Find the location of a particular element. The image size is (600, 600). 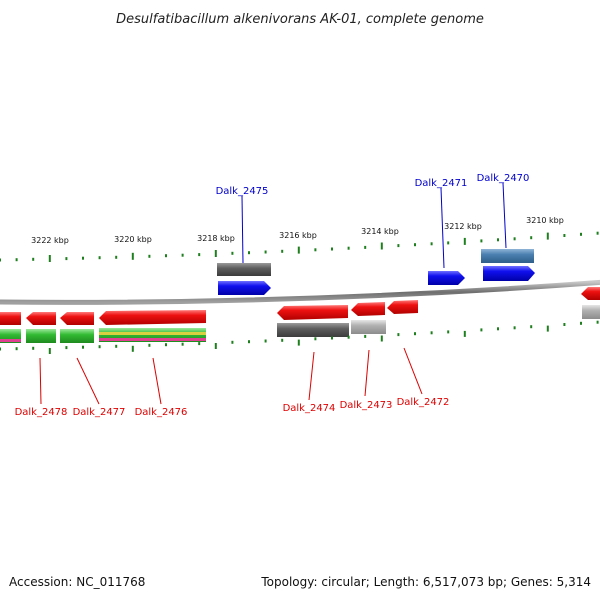

gene-label-dalk2471: Dalk_2471 is located at coordinates (441, 183).